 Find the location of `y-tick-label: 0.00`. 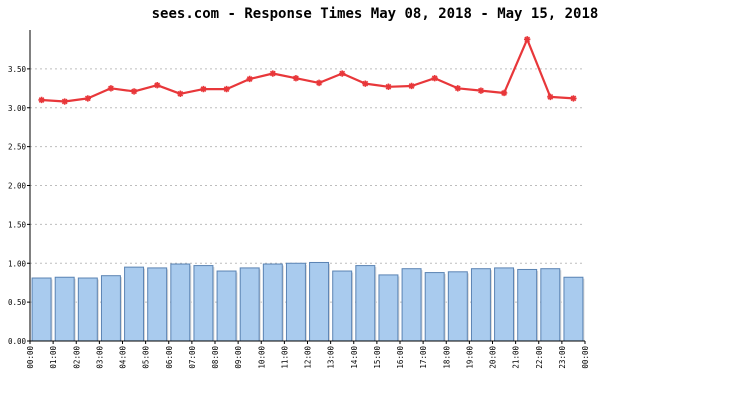

y-tick-label: 0.00 is located at coordinates (17, 341).